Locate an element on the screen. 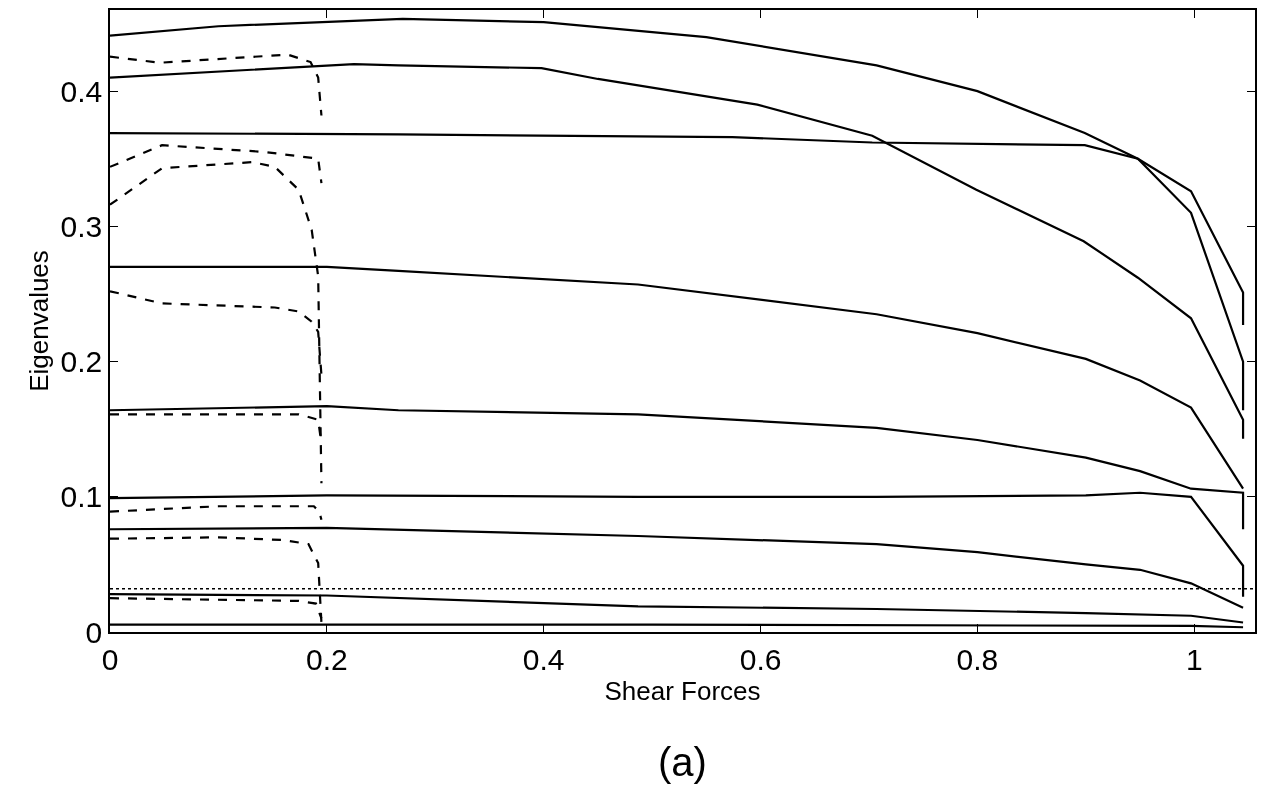 Image resolution: width=1265 pixels, height=792 pixels. y-axis-title: Eigenvalues is located at coordinates (39, 321).